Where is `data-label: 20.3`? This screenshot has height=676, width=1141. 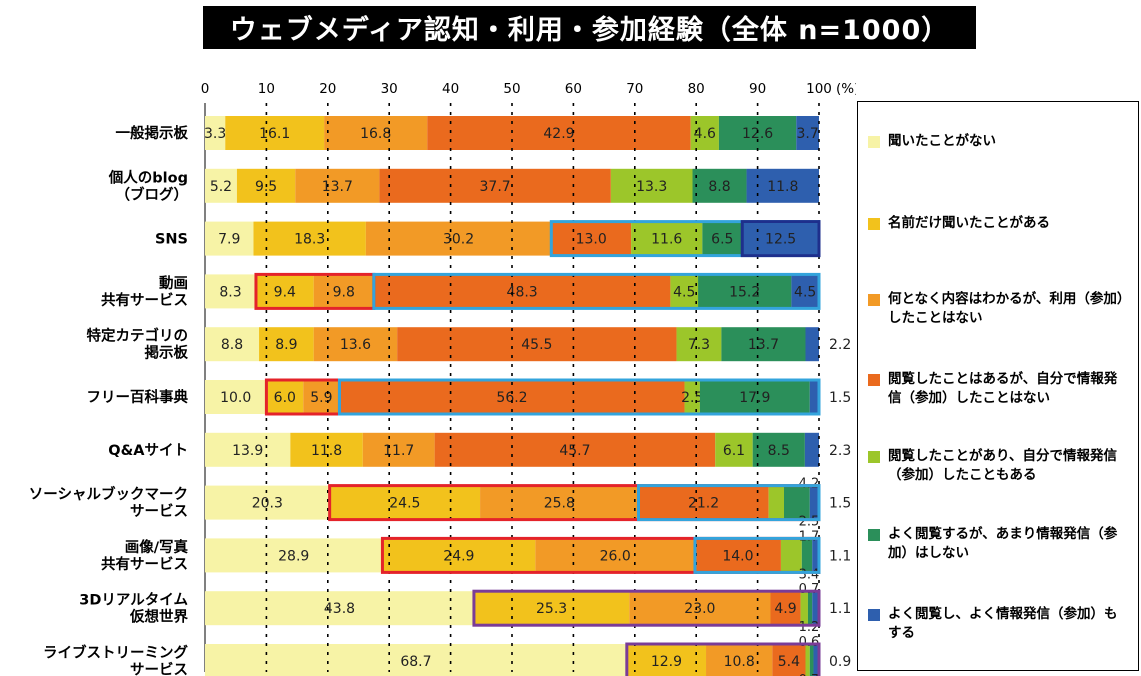
data-label: 20.3 is located at coordinates (267, 504).